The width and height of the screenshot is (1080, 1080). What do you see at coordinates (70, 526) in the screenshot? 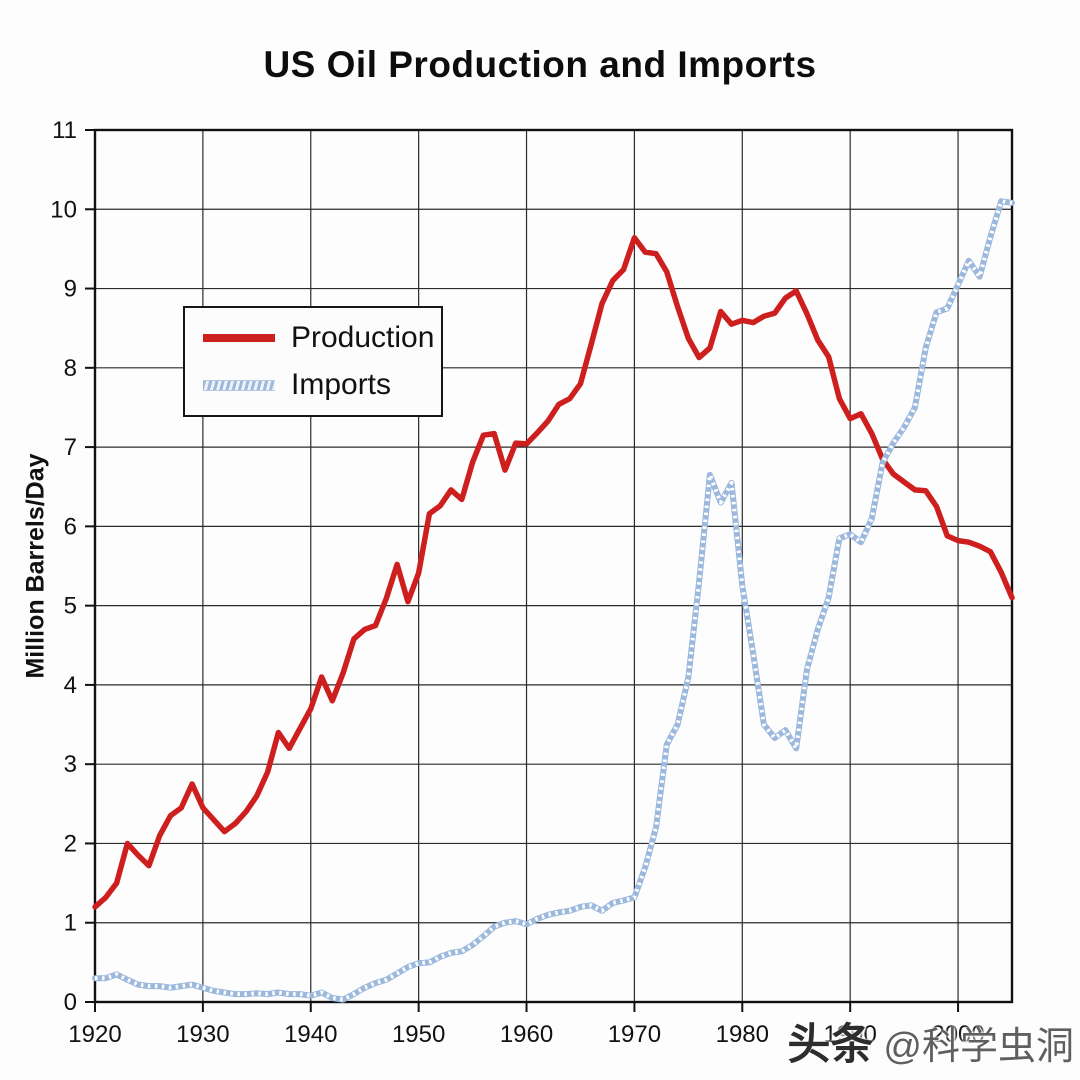
I see `y-tick-label: 6` at bounding box center [70, 526].